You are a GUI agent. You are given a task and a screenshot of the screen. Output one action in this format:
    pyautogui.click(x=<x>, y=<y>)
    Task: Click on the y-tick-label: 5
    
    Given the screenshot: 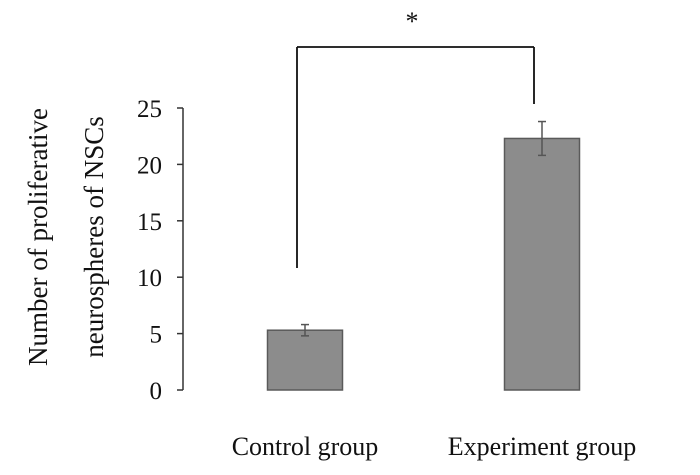 What is the action you would take?
    pyautogui.click(x=156, y=335)
    